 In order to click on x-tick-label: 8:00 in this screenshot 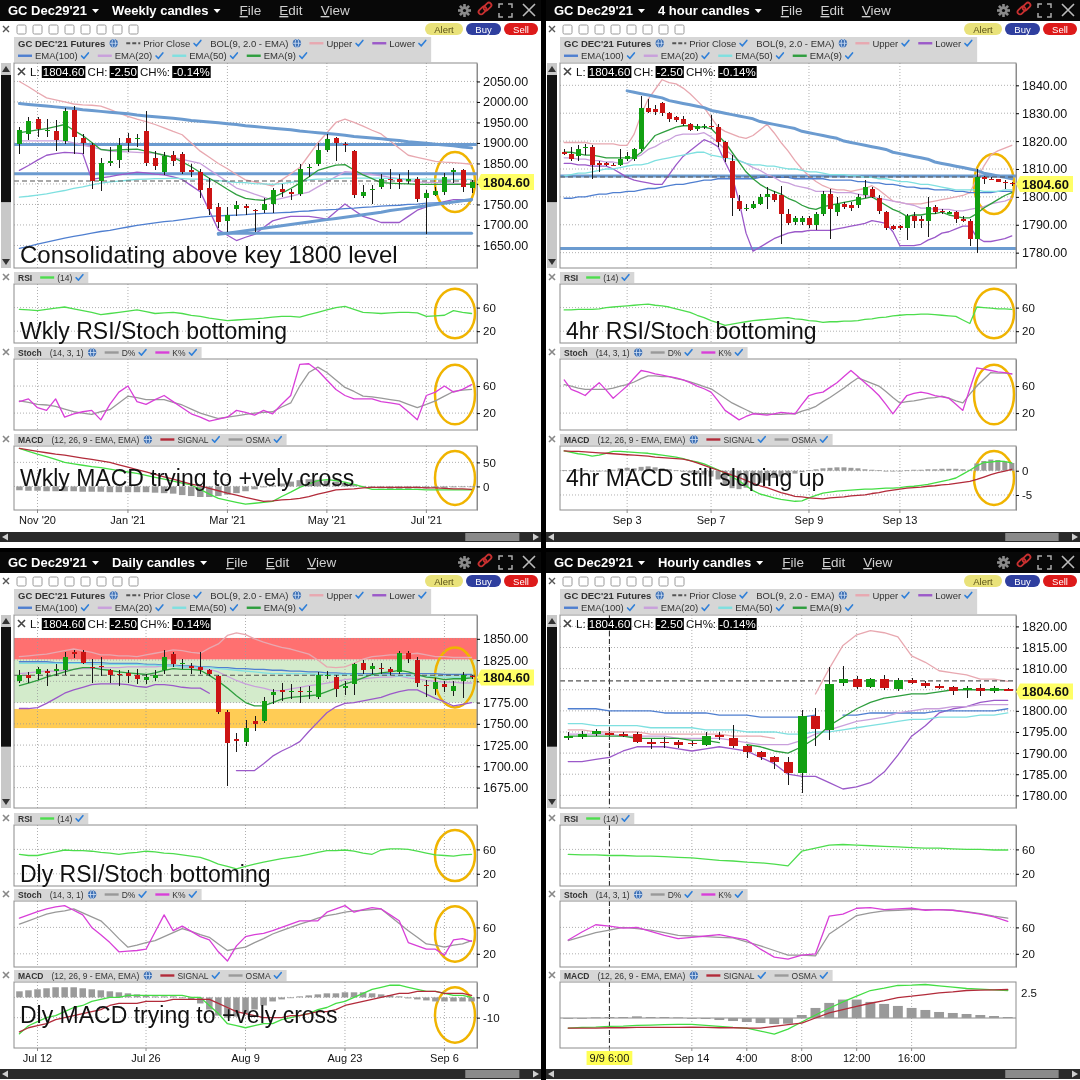, I will do `click(802, 1058)`.